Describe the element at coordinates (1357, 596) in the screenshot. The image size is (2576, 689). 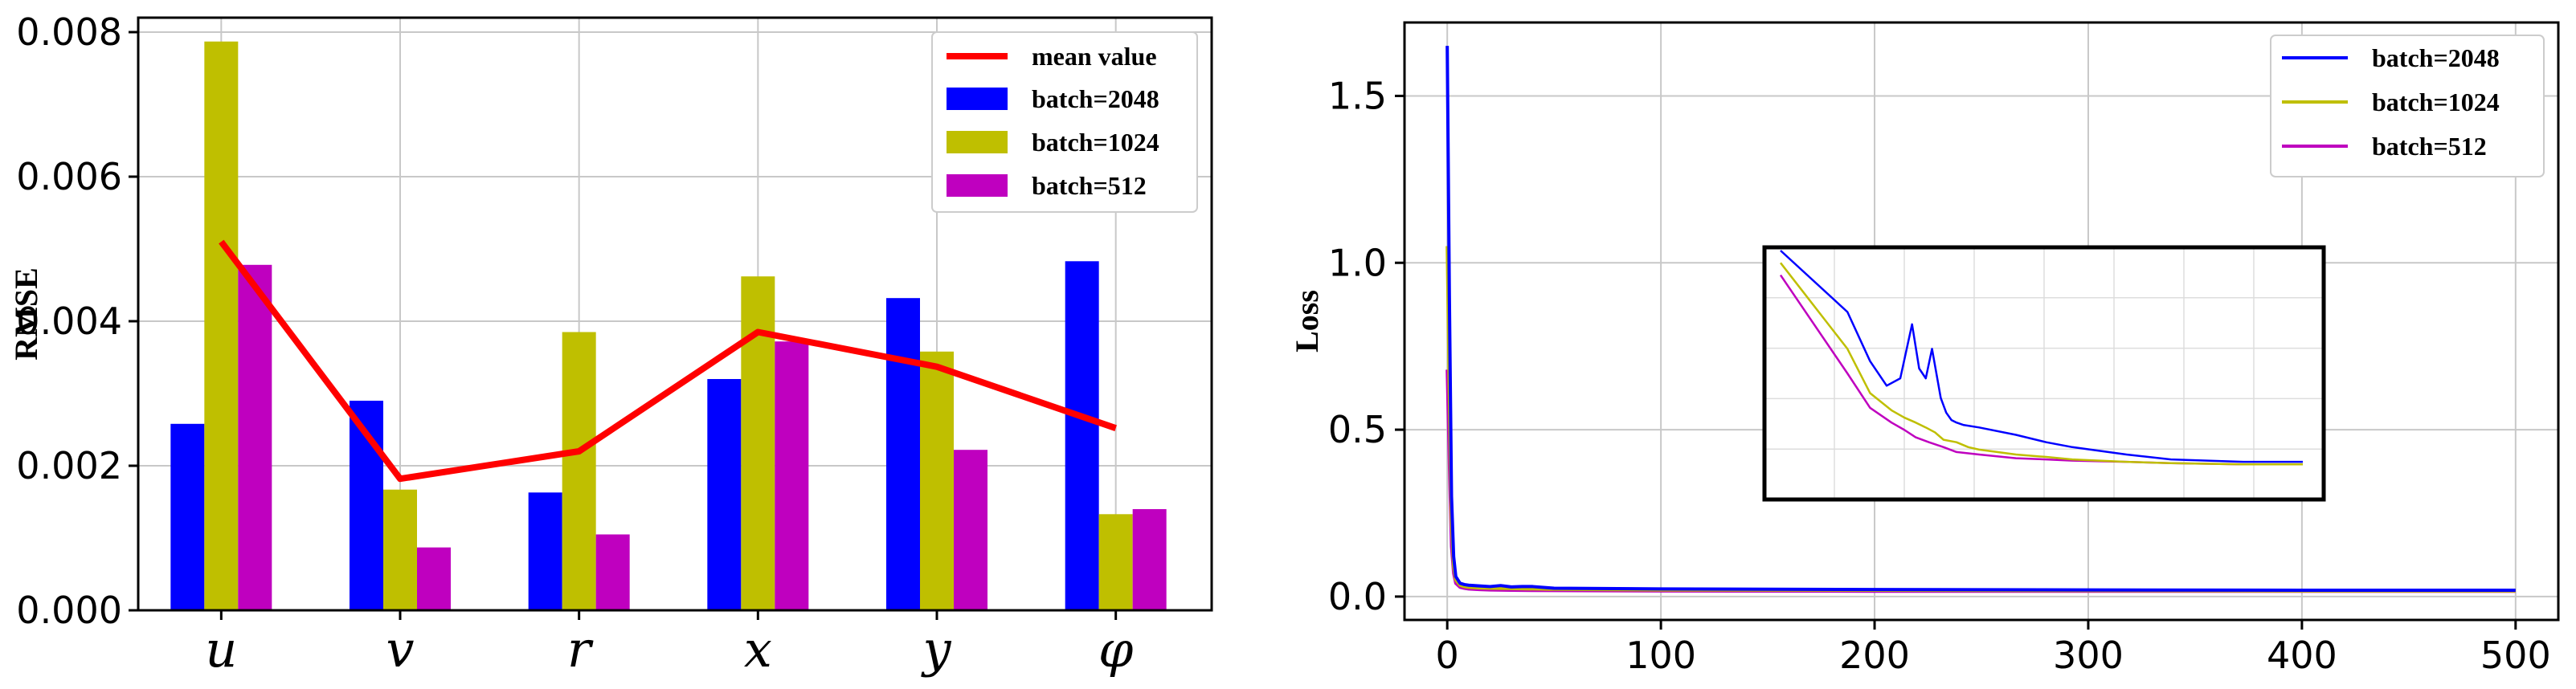
I see `loss-y-tick-label: 0.0` at that location.